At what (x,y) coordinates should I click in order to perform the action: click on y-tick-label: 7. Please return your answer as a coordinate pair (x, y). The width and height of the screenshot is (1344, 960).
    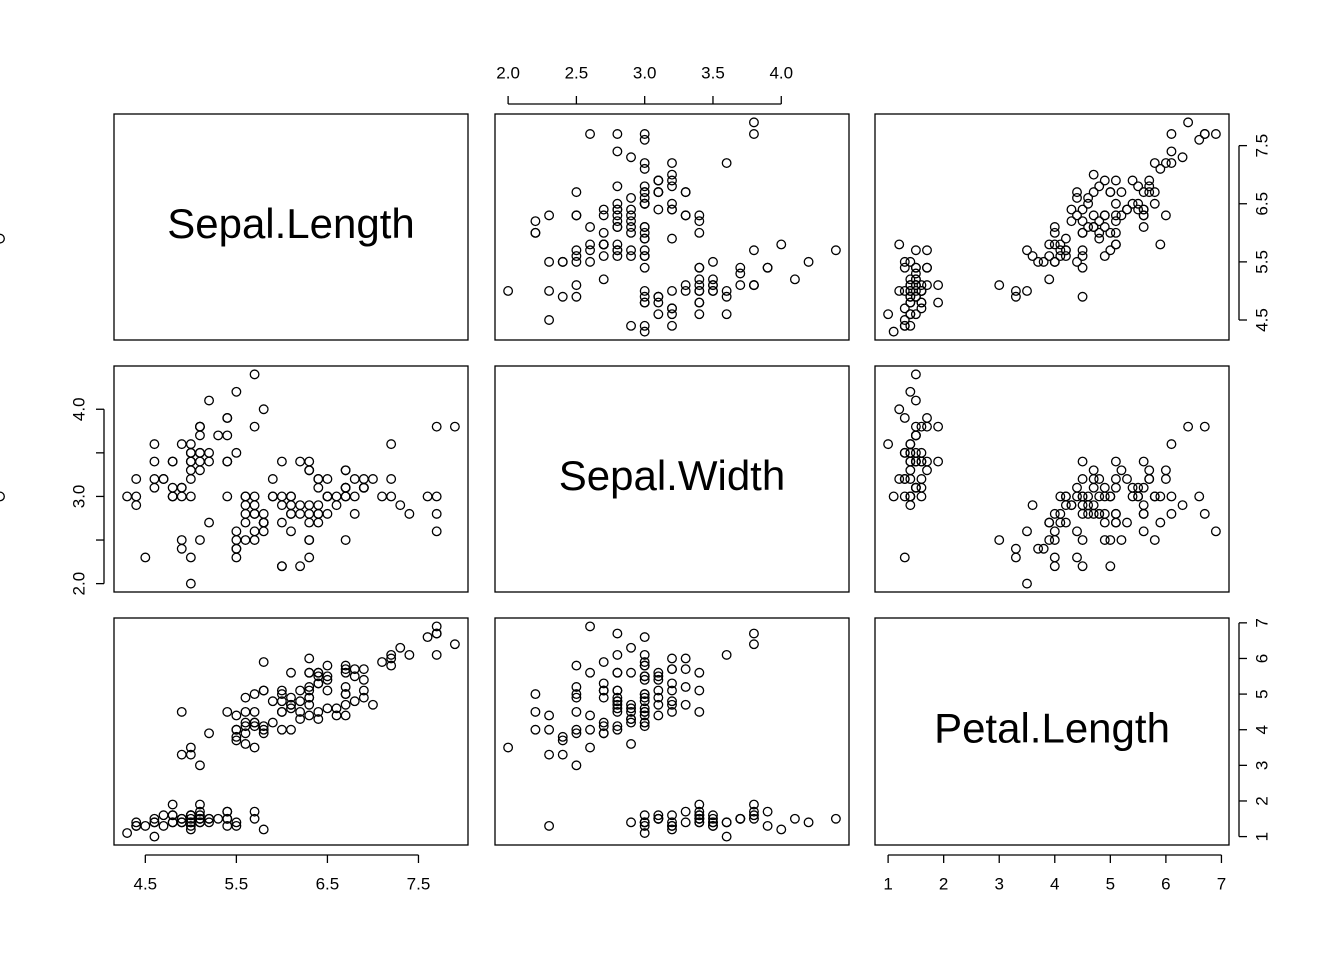
    Looking at the image, I should click on (1261, 622).